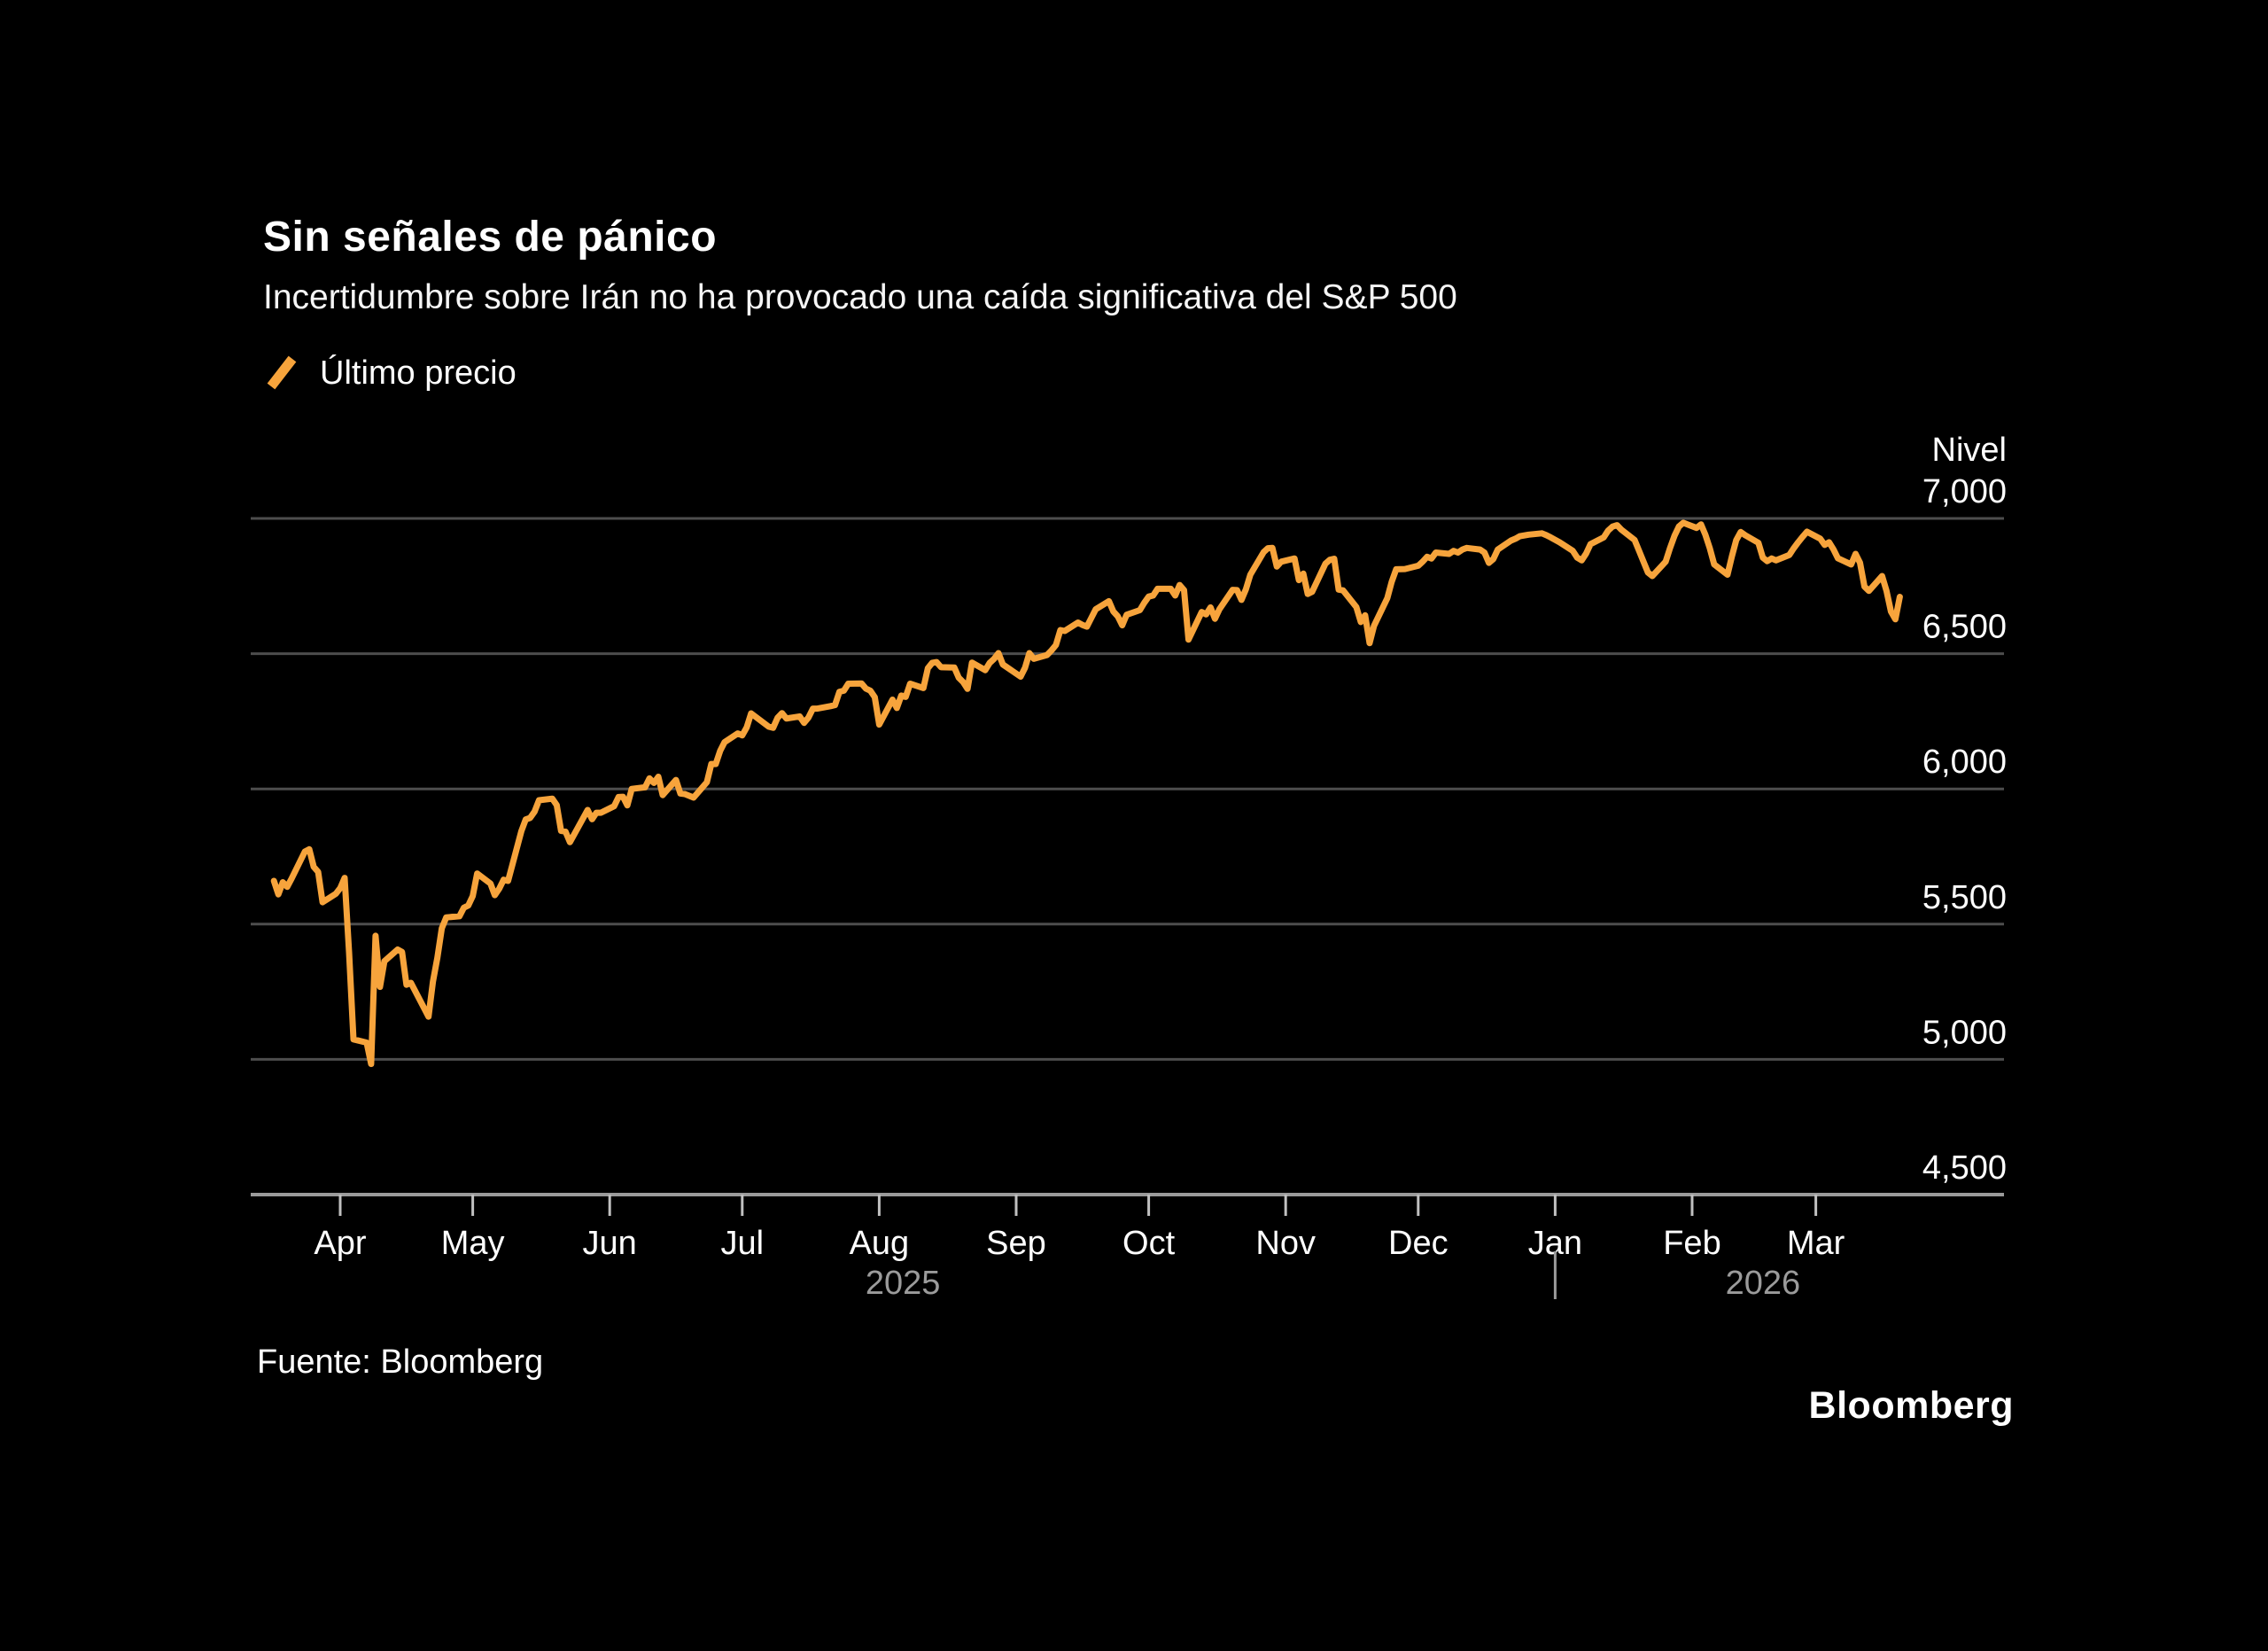 This screenshot has width=2268, height=1651. Describe the element at coordinates (610, 1244) in the screenshot. I see `x-axis-label-jun: Jun` at that location.